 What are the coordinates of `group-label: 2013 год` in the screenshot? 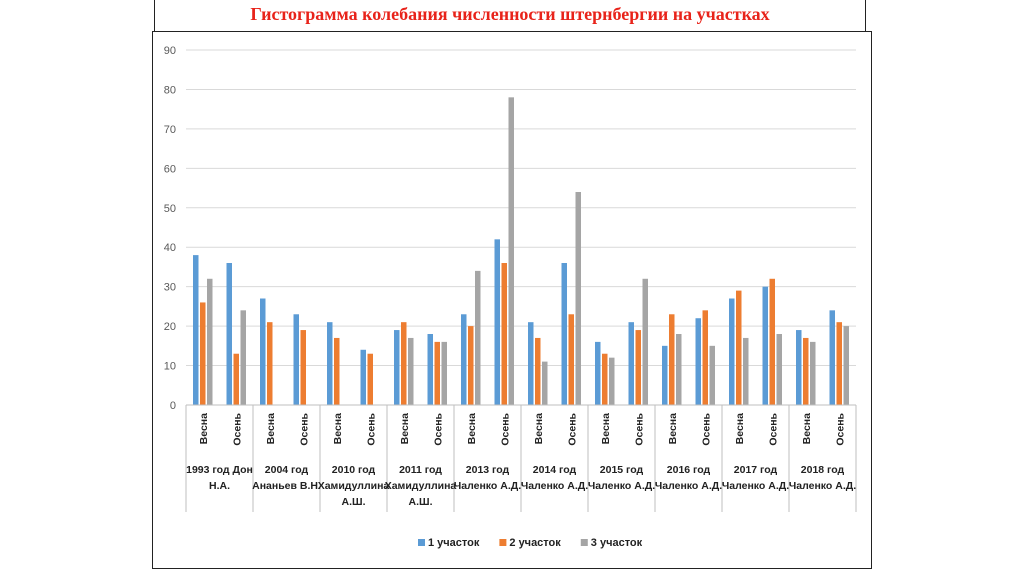 It's located at (488, 470).